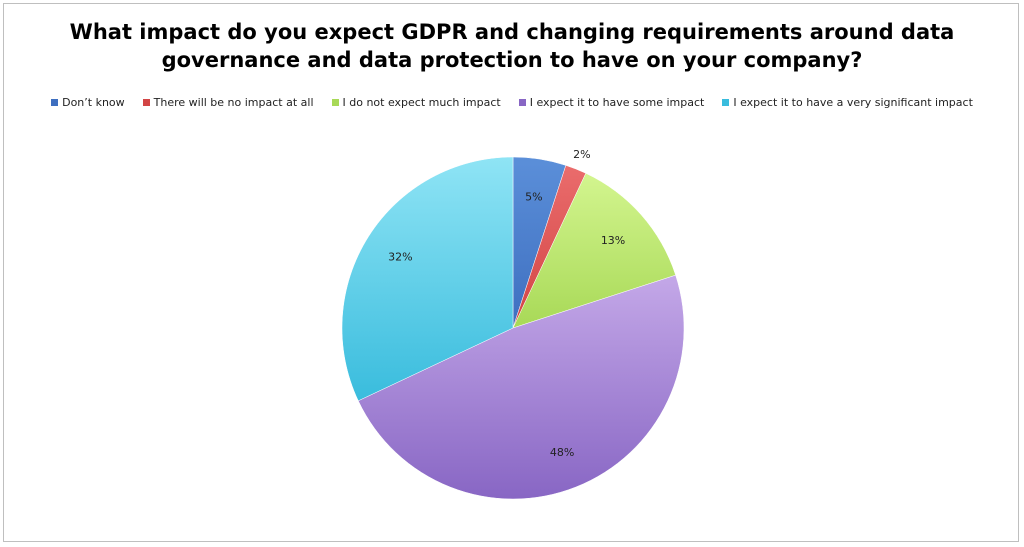  What do you see at coordinates (400, 257) in the screenshot?
I see `slice-value-label: 32%` at bounding box center [400, 257].